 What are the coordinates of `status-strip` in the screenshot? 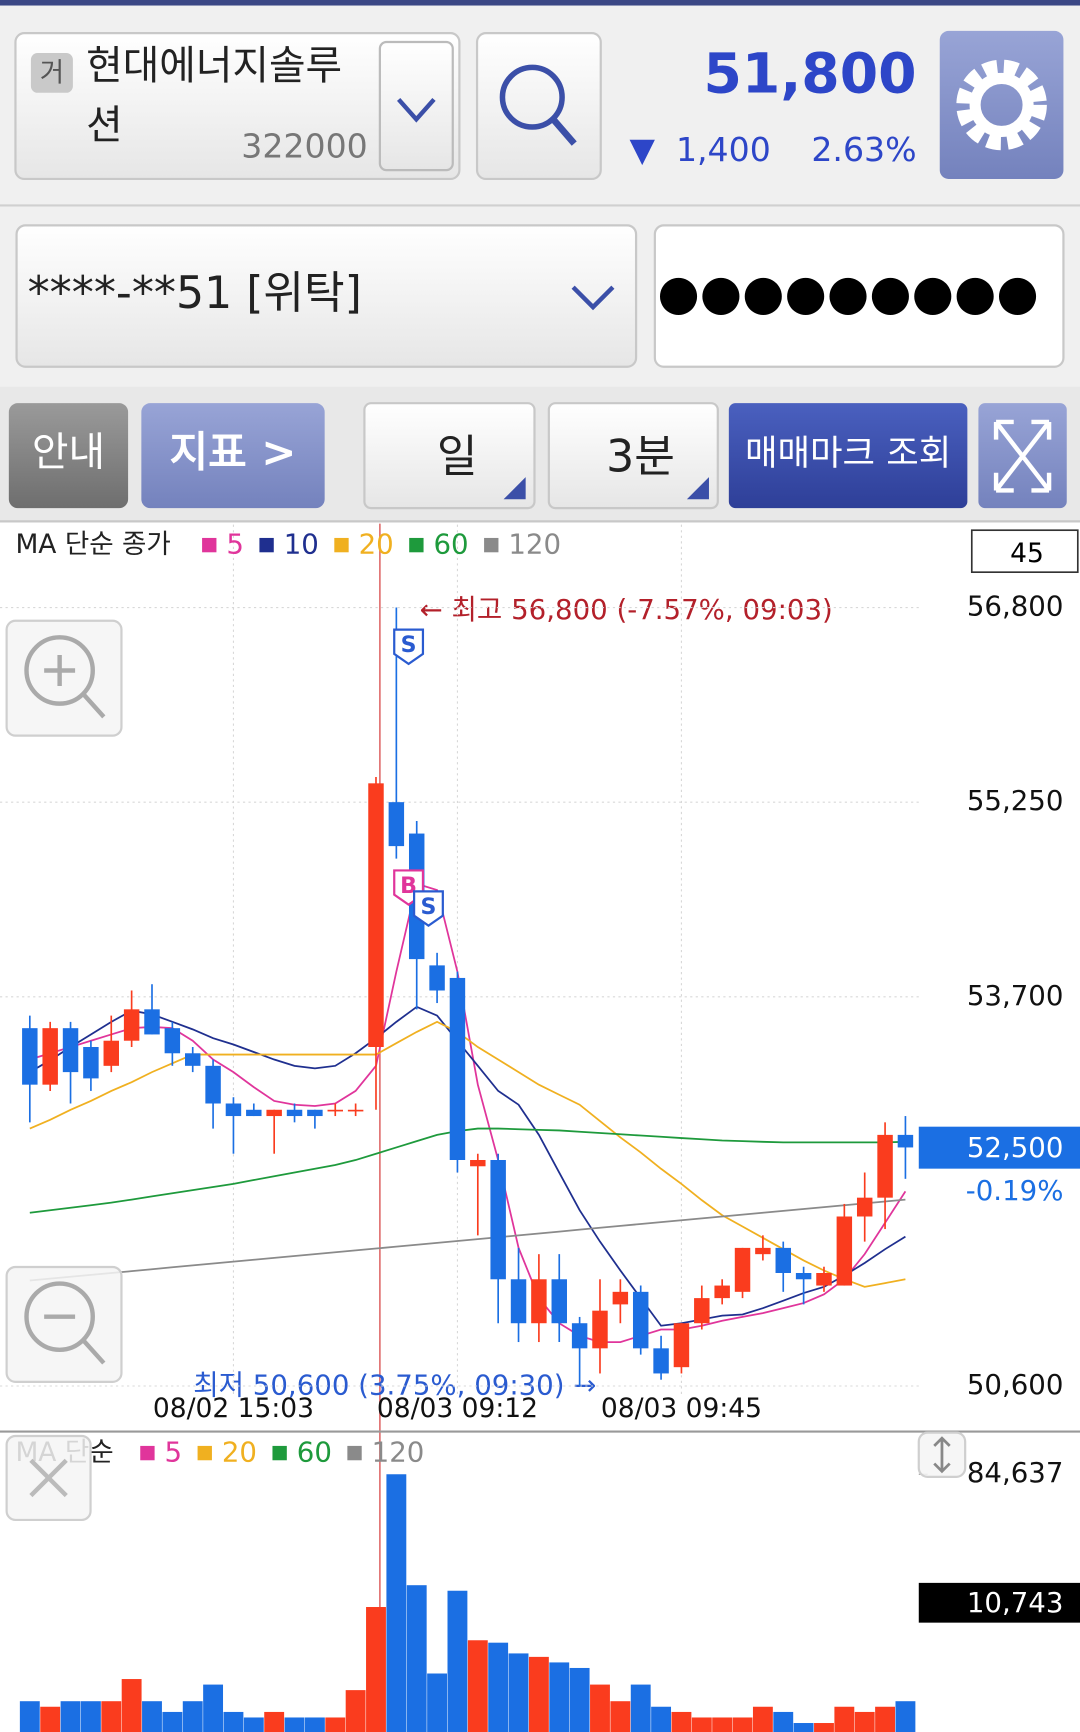 It's located at (540, 3).